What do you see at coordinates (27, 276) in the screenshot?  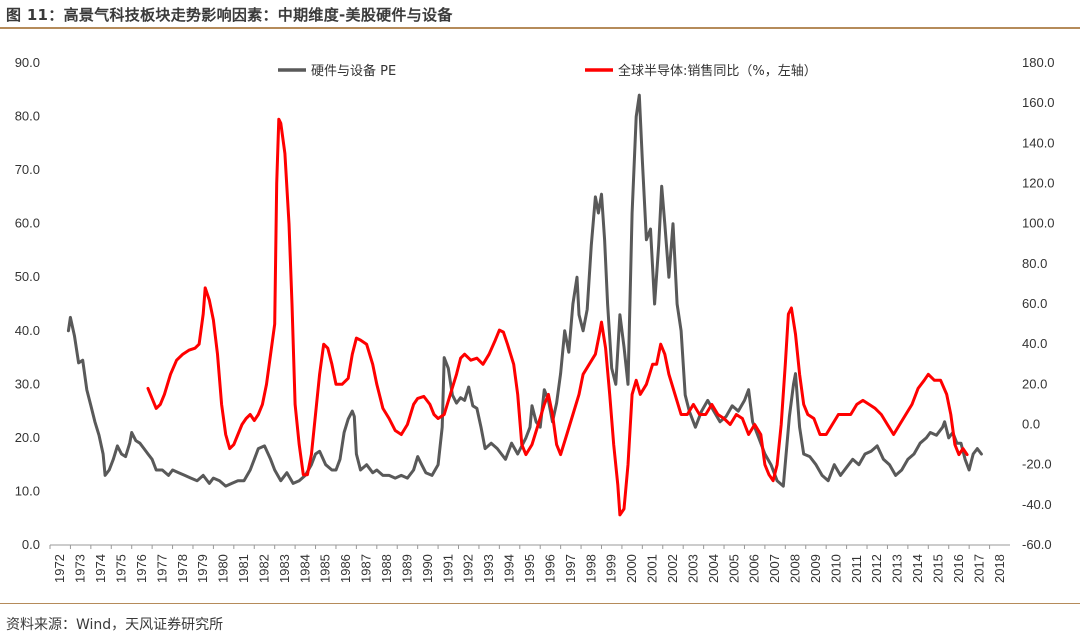 I see `left-tick-label: 50.0` at bounding box center [27, 276].